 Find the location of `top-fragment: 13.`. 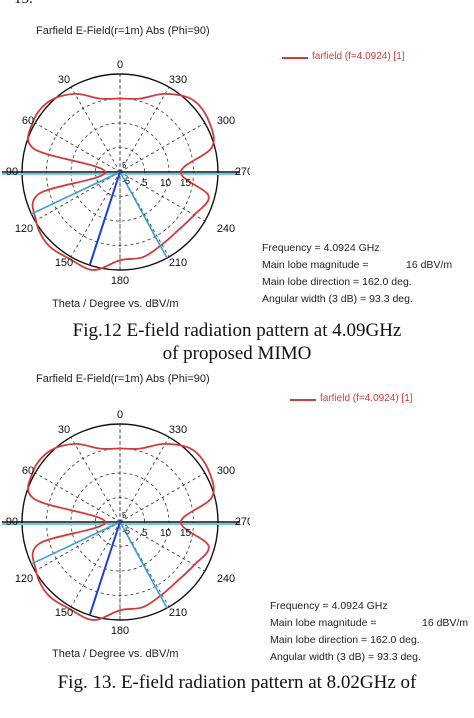

top-fragment: 13. is located at coordinates (23, 4).